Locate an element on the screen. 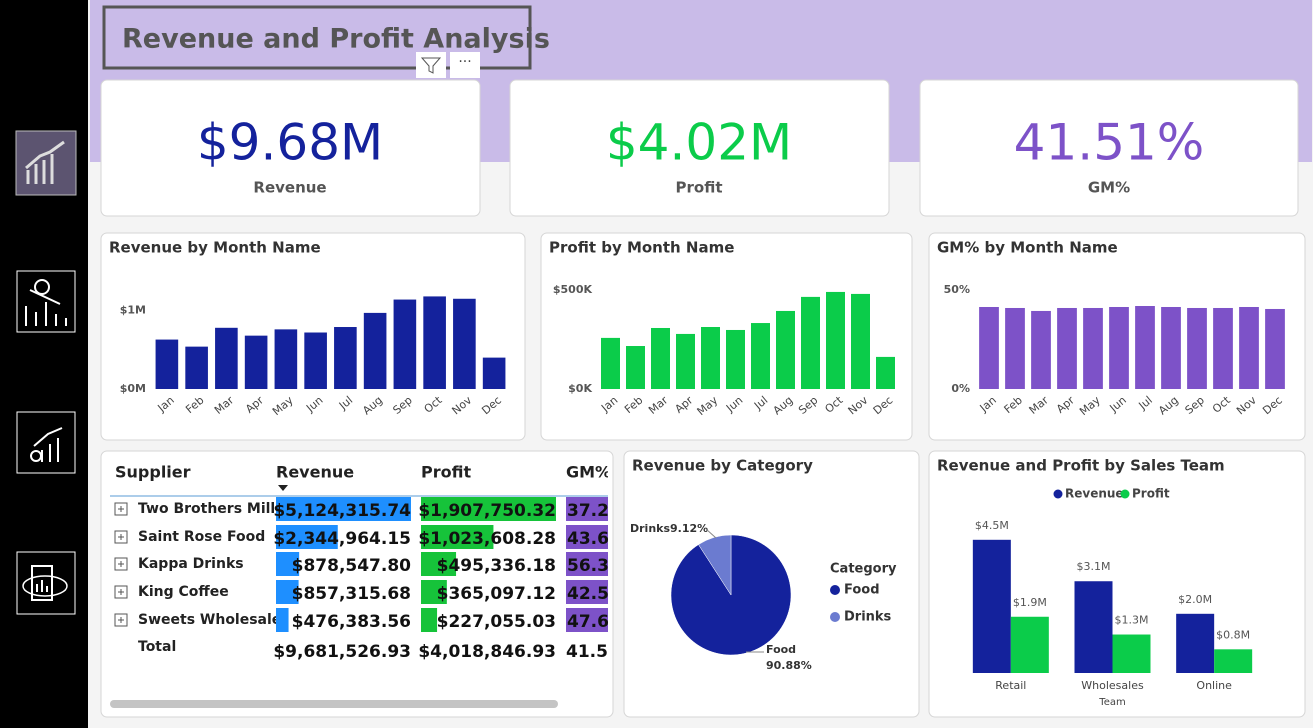 Image resolution: width=1313 pixels, height=728 pixels. supplier-name: Sweets Wholesale is located at coordinates (209, 620).